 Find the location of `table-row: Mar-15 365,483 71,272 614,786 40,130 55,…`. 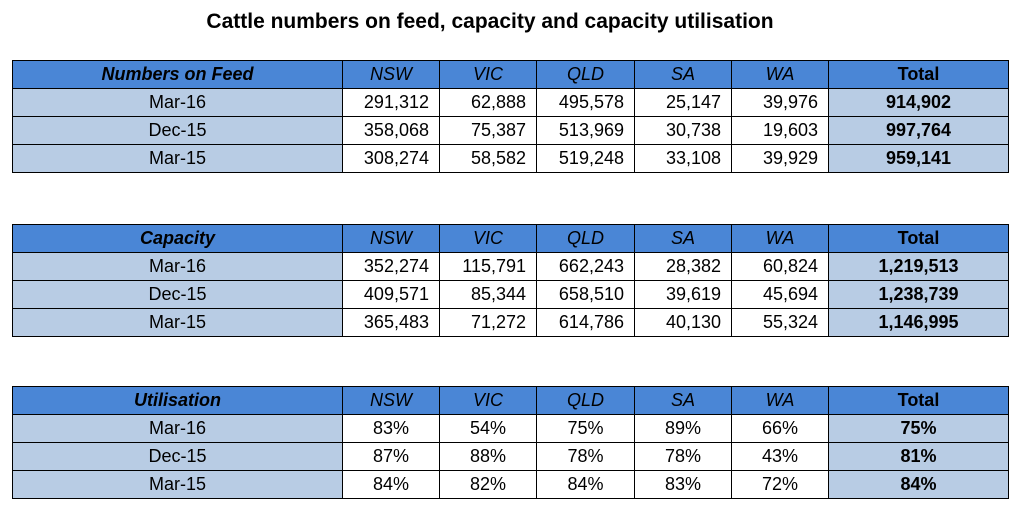

table-row: Mar-15 365,483 71,272 614,786 40,130 55,… is located at coordinates (510, 322).